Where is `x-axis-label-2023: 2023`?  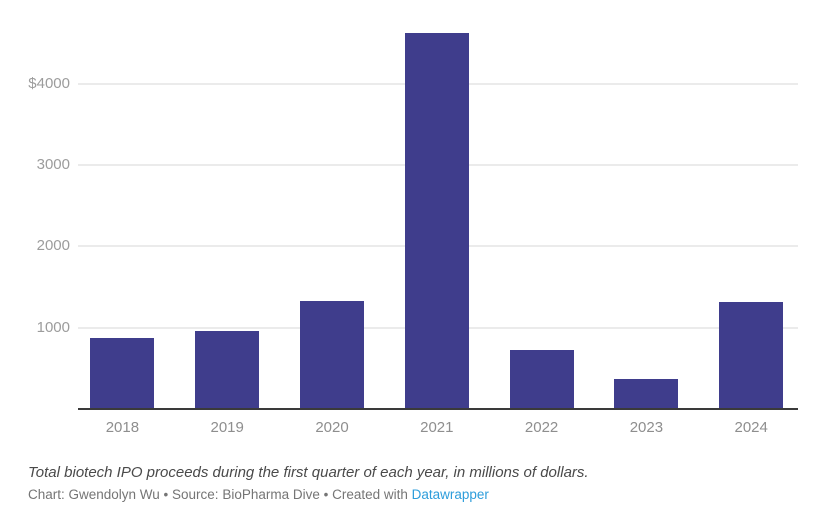
x-axis-label-2023: 2023 is located at coordinates (646, 427).